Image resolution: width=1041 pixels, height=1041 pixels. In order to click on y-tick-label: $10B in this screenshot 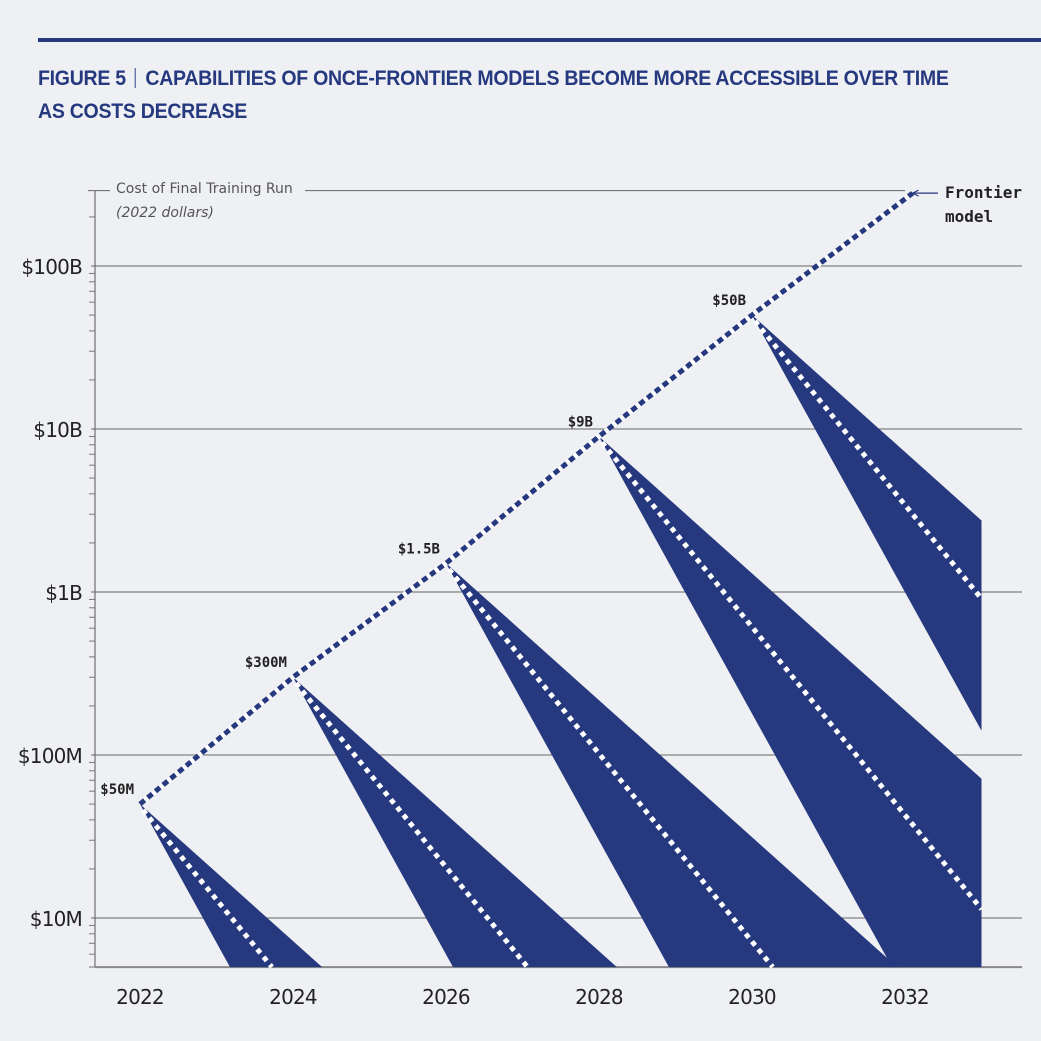, I will do `click(57, 430)`.